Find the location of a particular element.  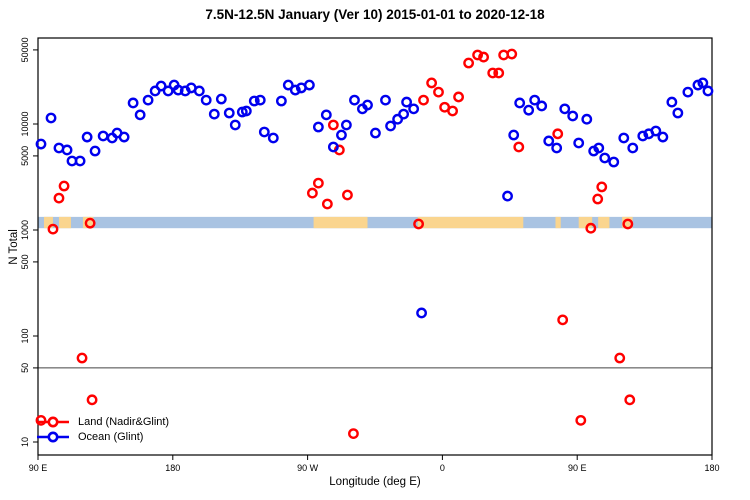

y-tick-label: 10 is located at coordinates (25, 442).